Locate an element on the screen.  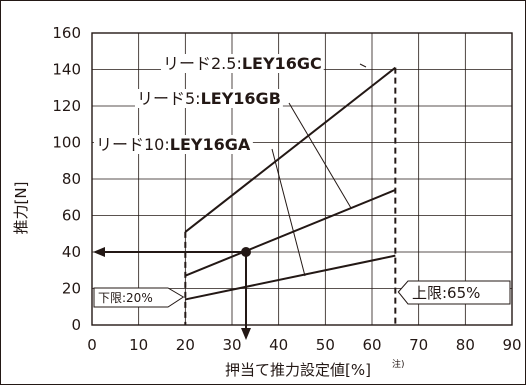
series-label: リード10:LEY16GA is located at coordinates (173, 144).